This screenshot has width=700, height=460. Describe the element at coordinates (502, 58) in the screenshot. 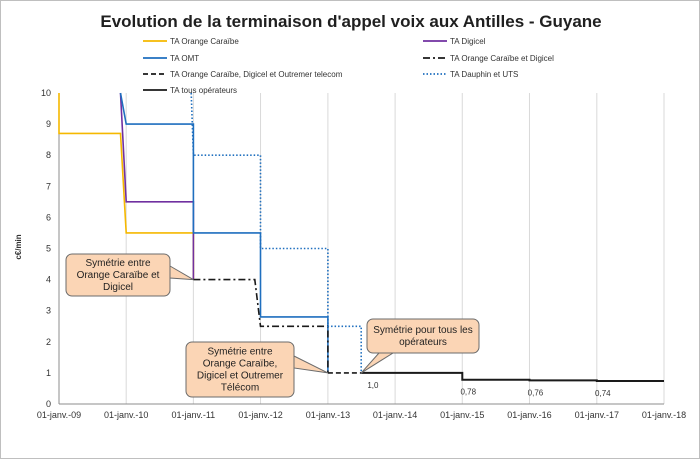

I see `legend-label-3: TA Orange Caraïbe et Digicel` at that location.